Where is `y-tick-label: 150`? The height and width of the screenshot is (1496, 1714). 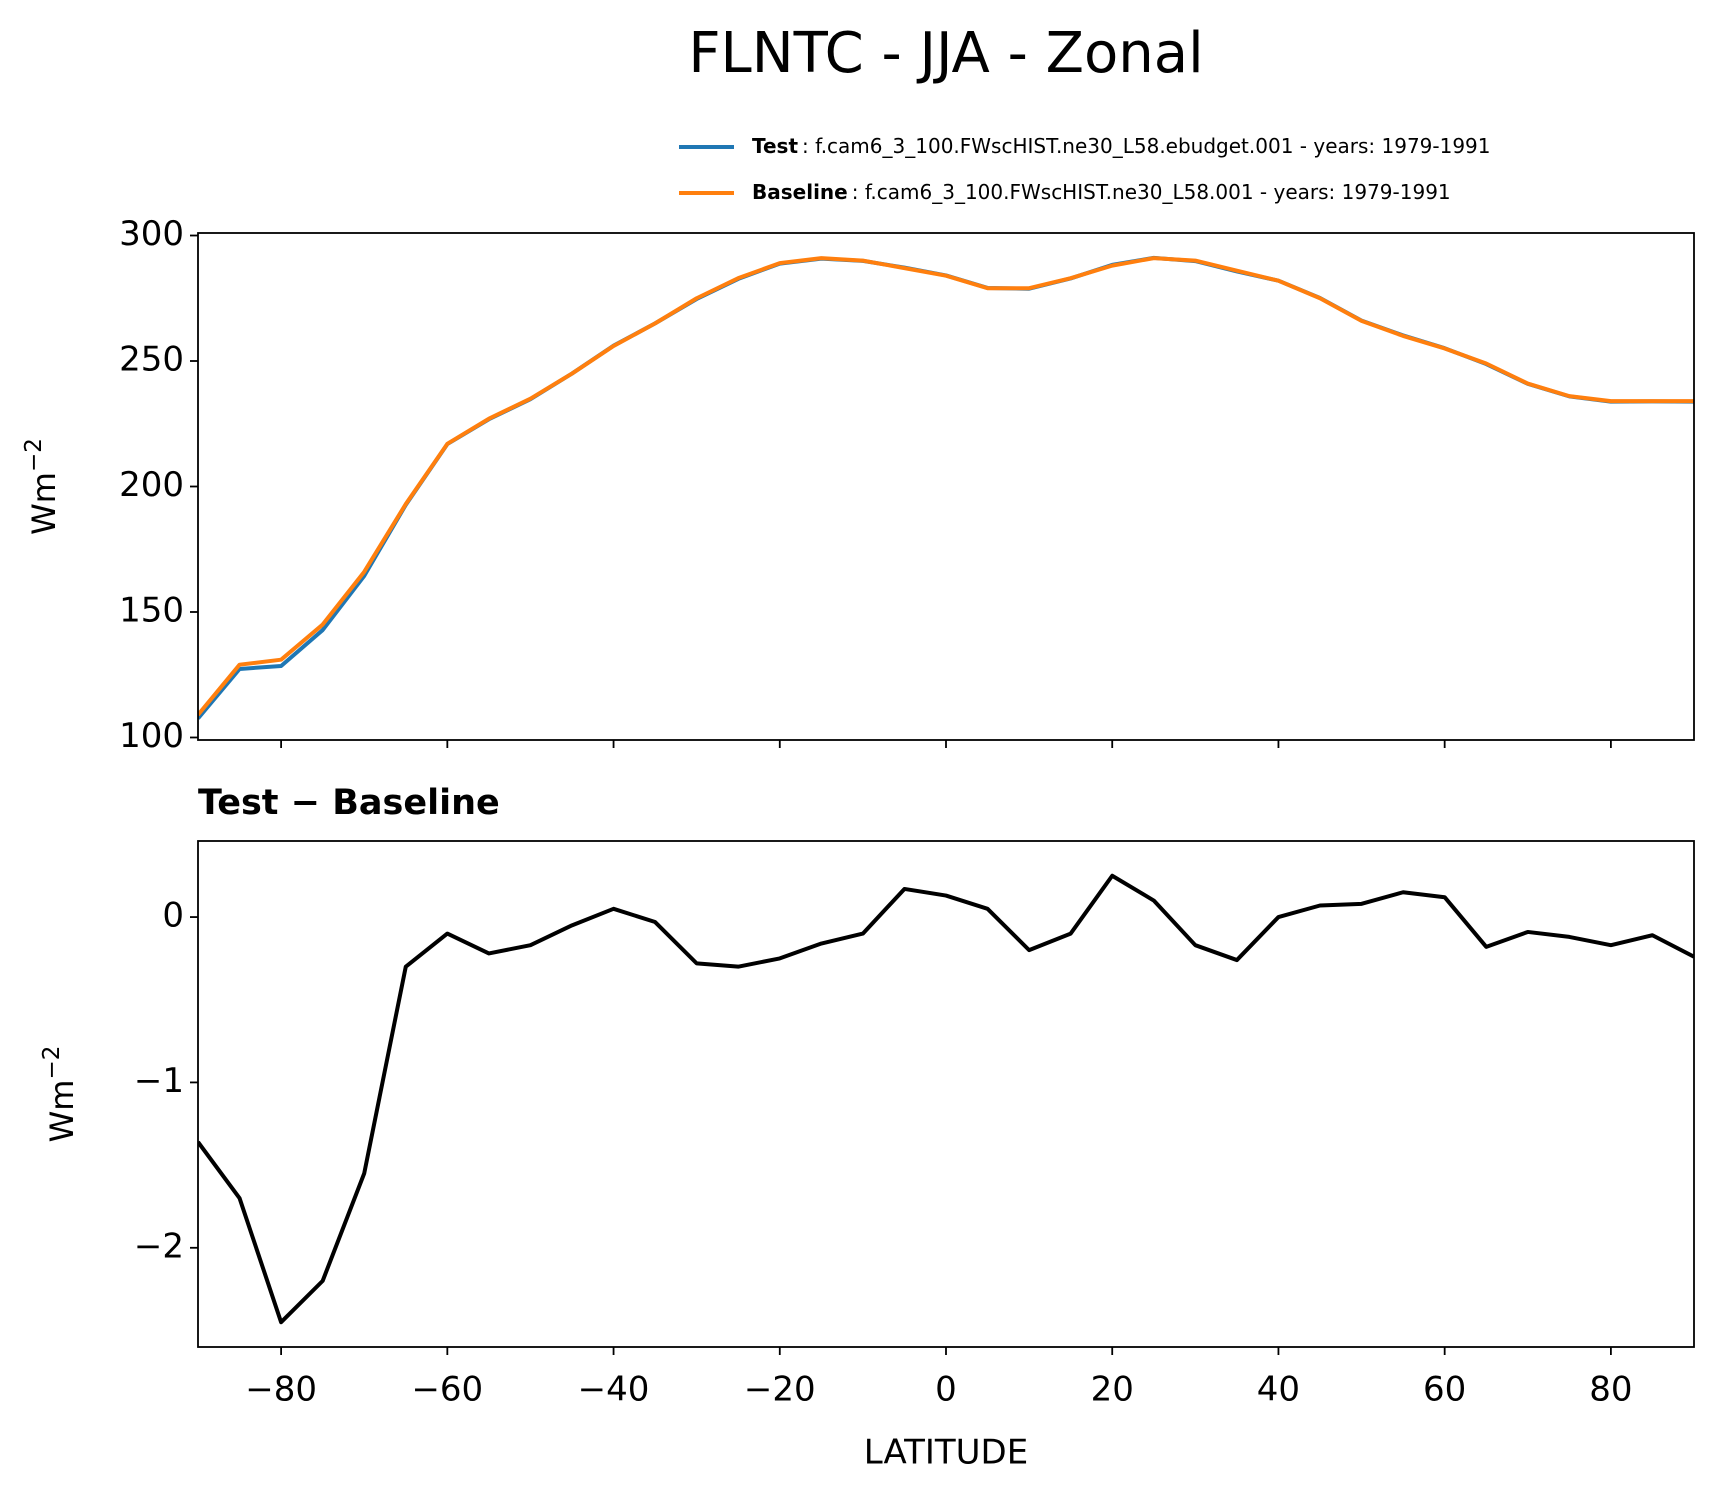
y-tick-label: 150 is located at coordinates (151, 610).